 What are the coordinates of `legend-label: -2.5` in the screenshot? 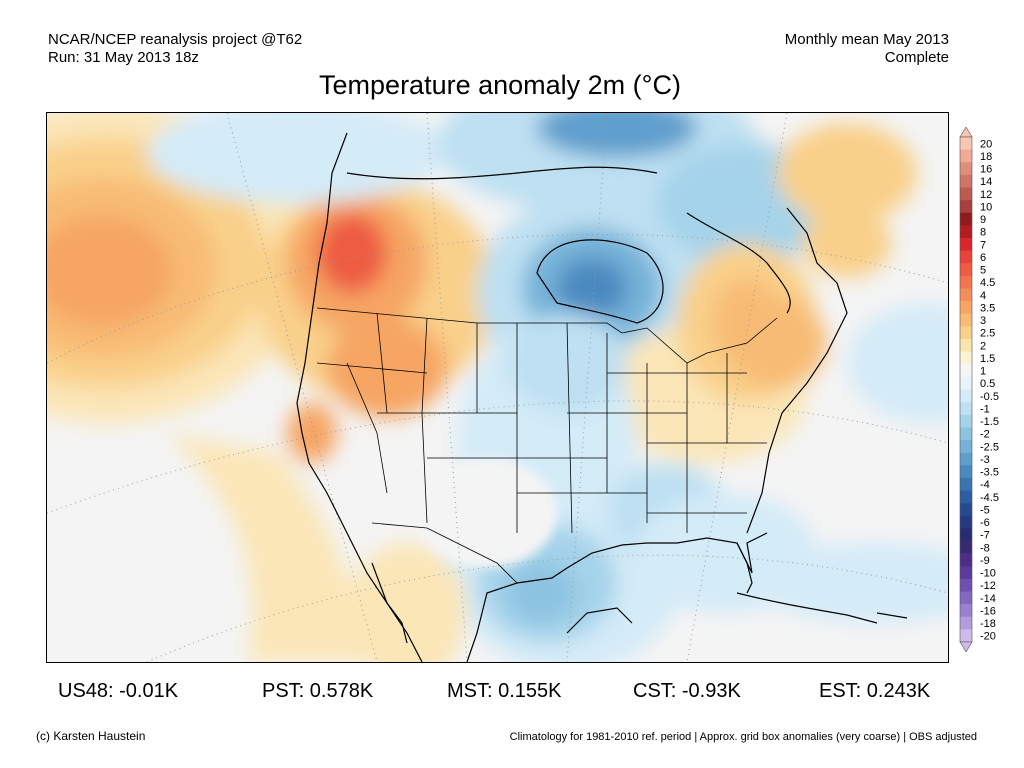 It's located at (989, 447).